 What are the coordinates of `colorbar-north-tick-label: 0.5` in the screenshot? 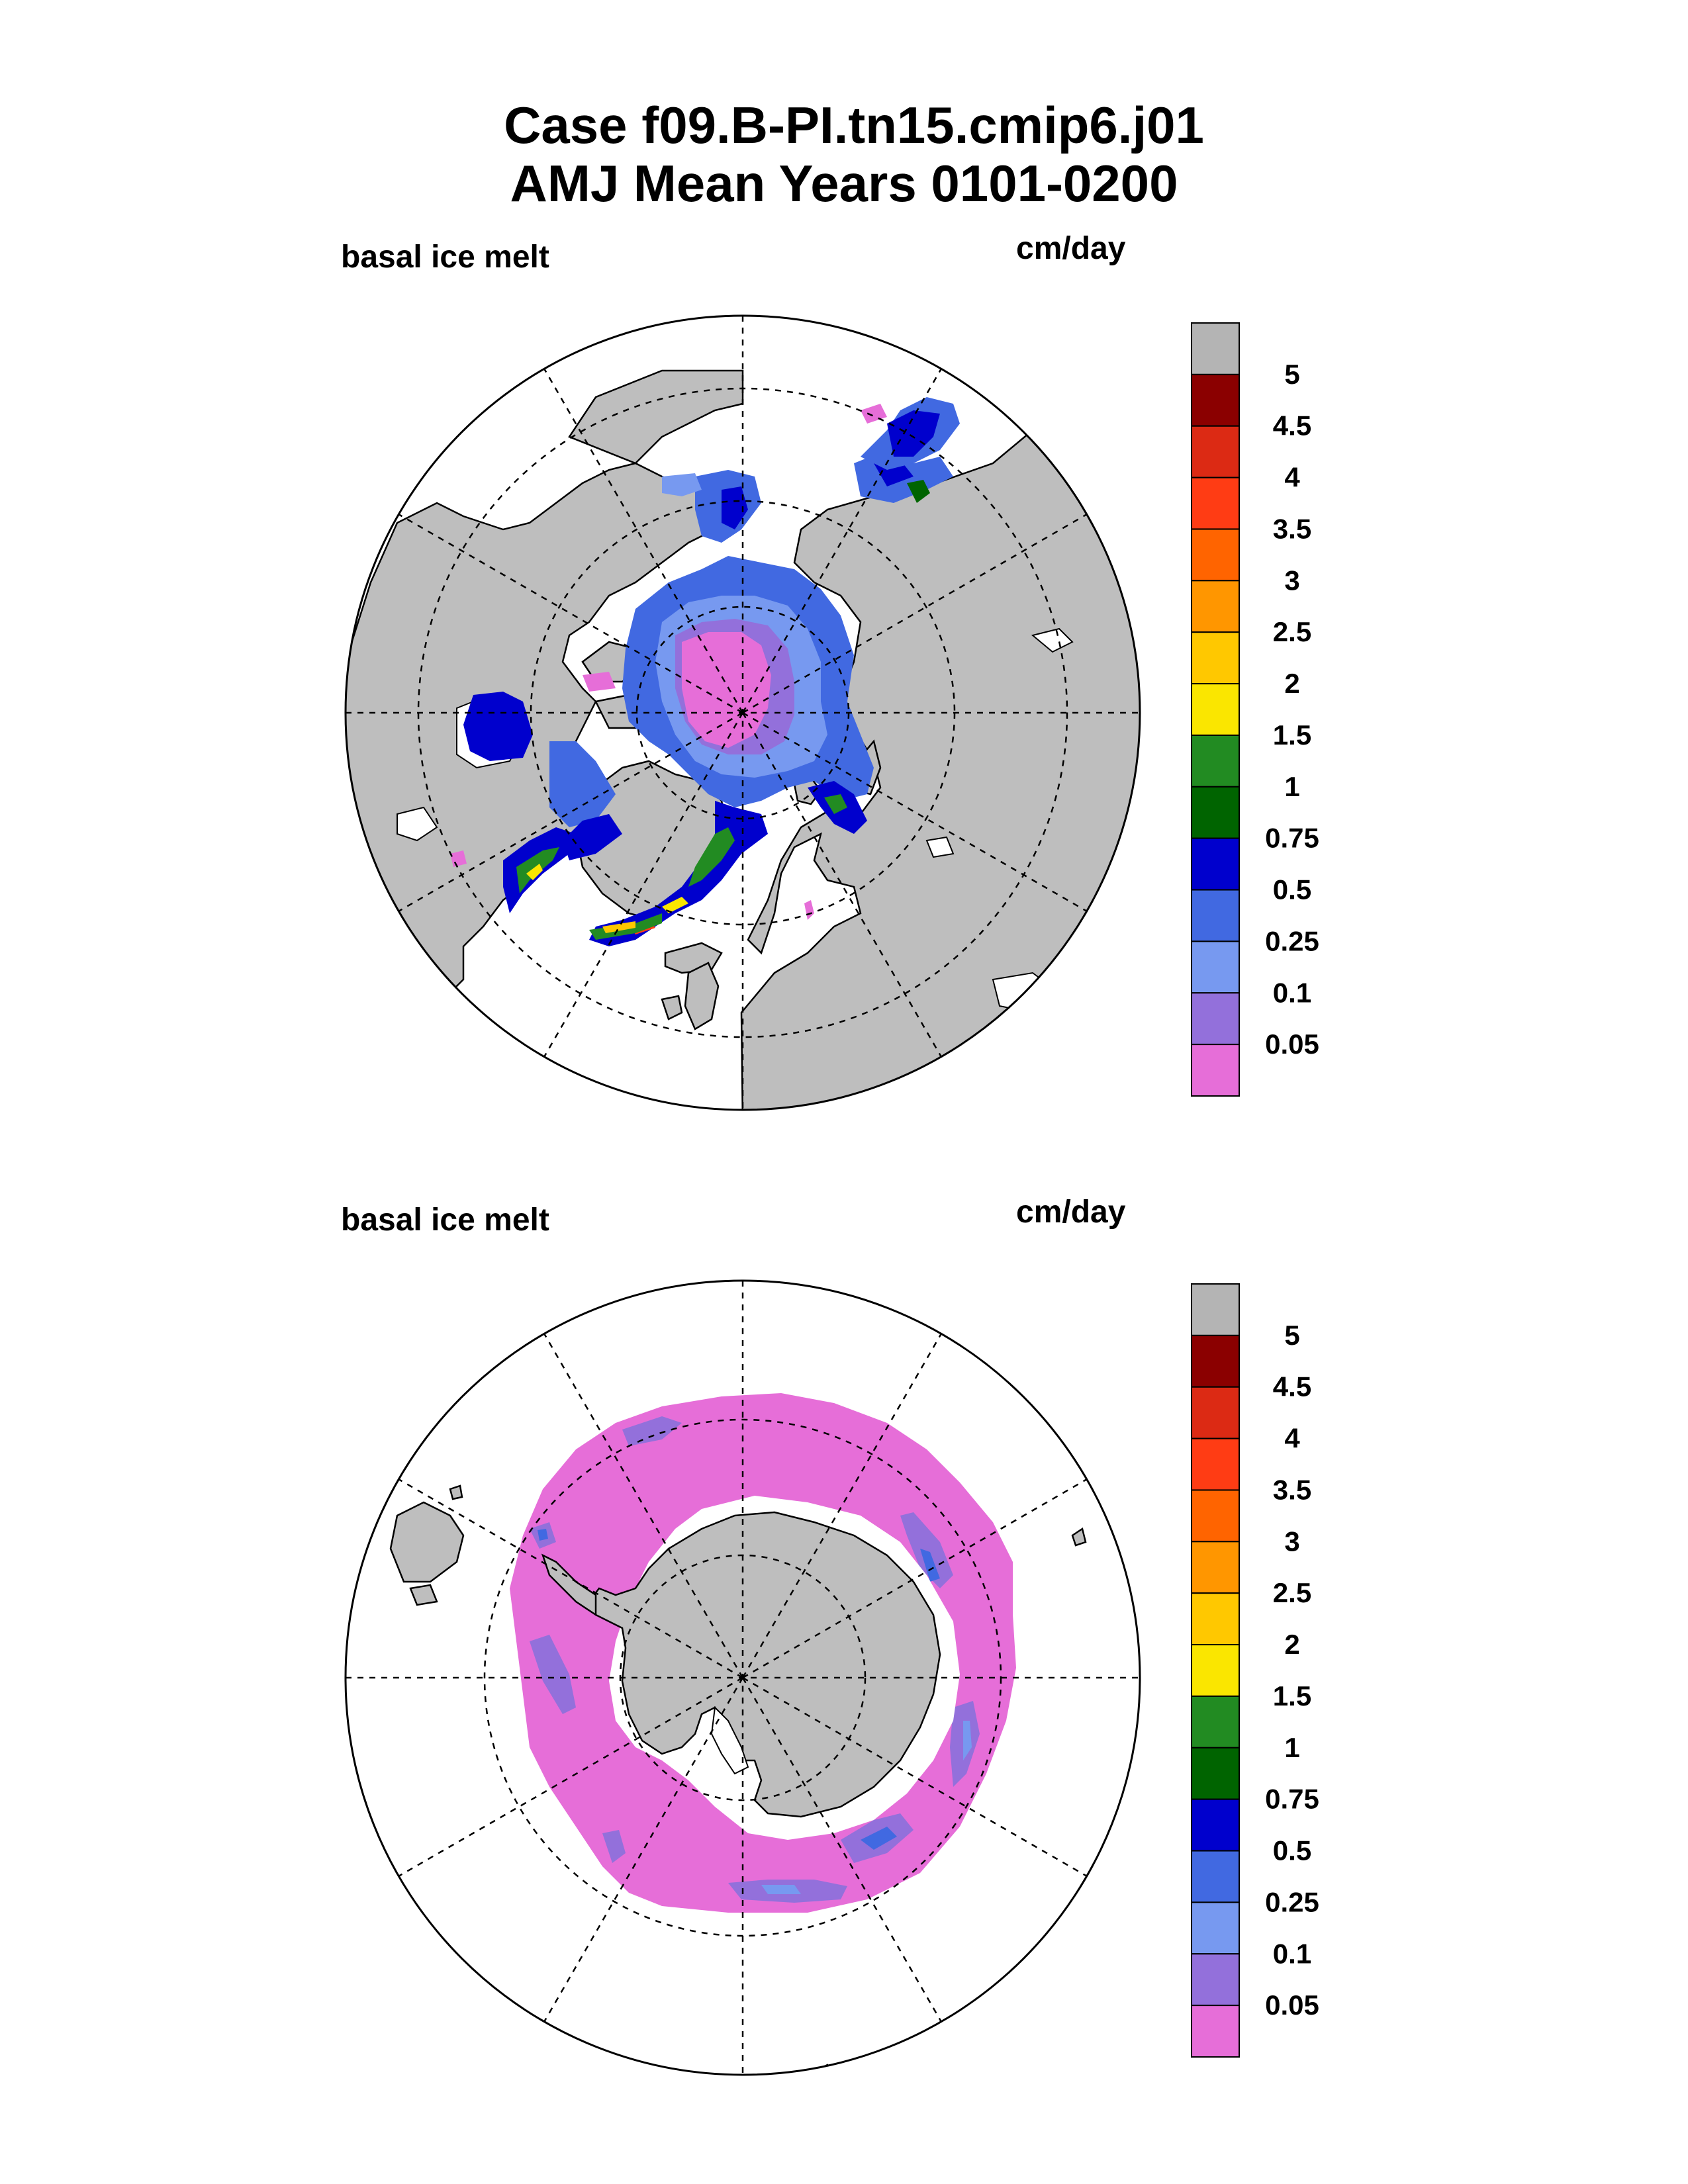 It's located at (1292, 889).